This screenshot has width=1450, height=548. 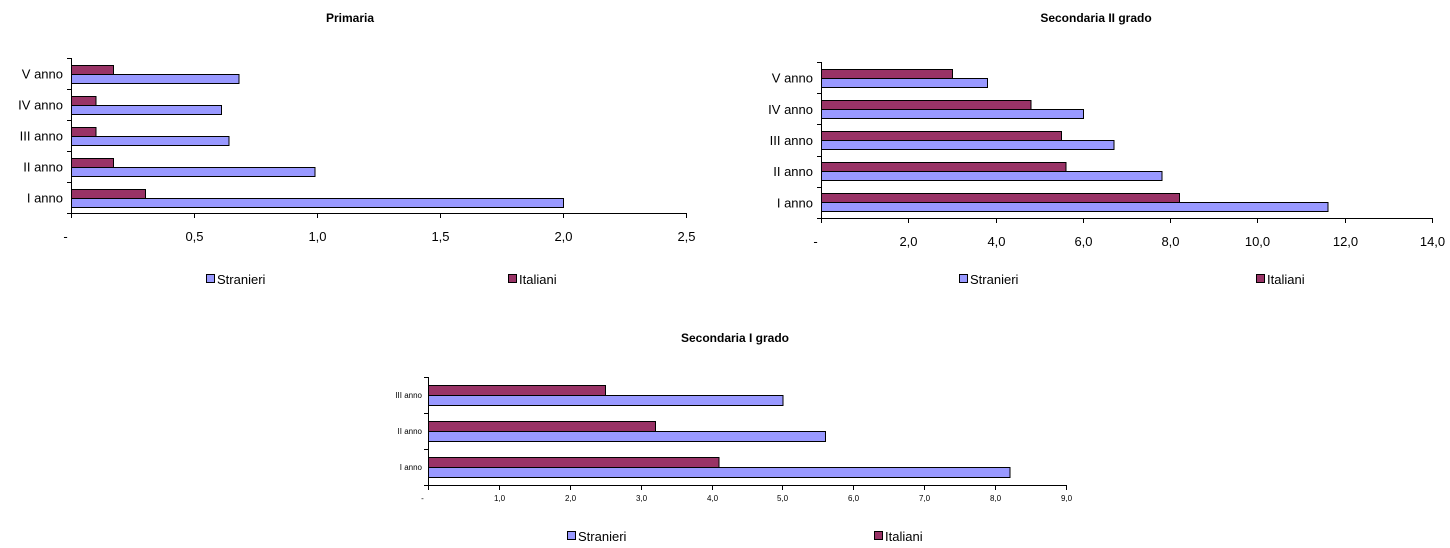 I want to click on x-tick-label: 14,0, so click(x=1432, y=241).